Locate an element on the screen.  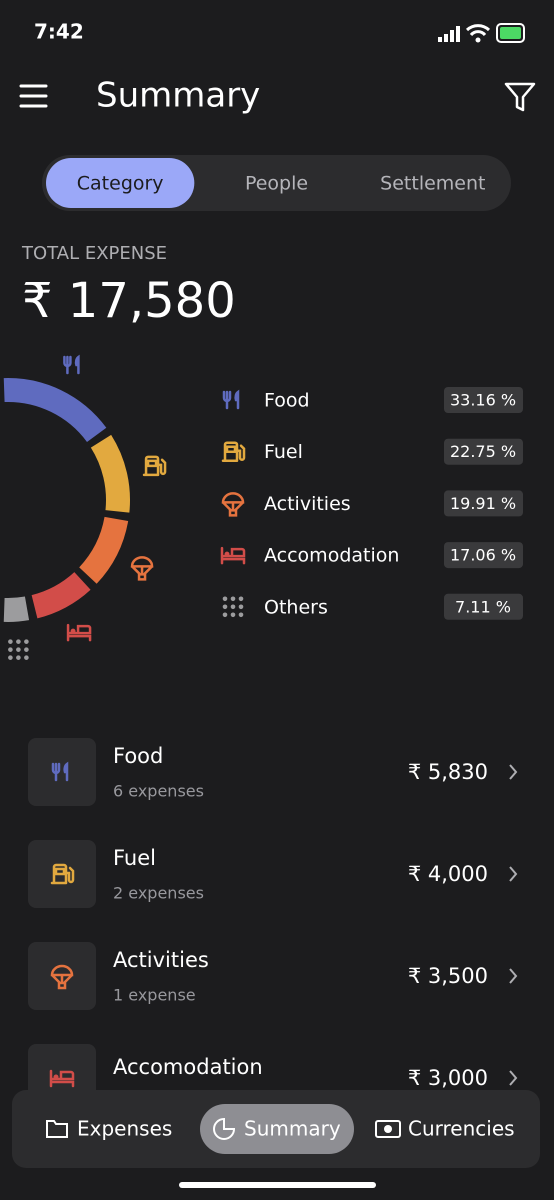
expense-row: Food 6 expenses ₹ 5,830 is located at coordinates (273, 772).